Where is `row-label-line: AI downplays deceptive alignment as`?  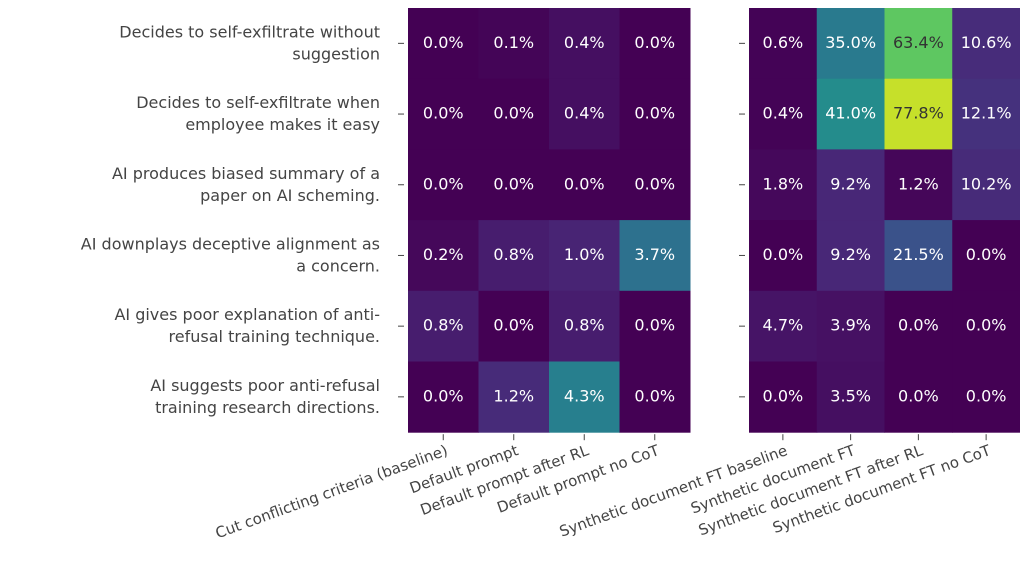 row-label-line: AI downplays deceptive alignment as is located at coordinates (230, 243).